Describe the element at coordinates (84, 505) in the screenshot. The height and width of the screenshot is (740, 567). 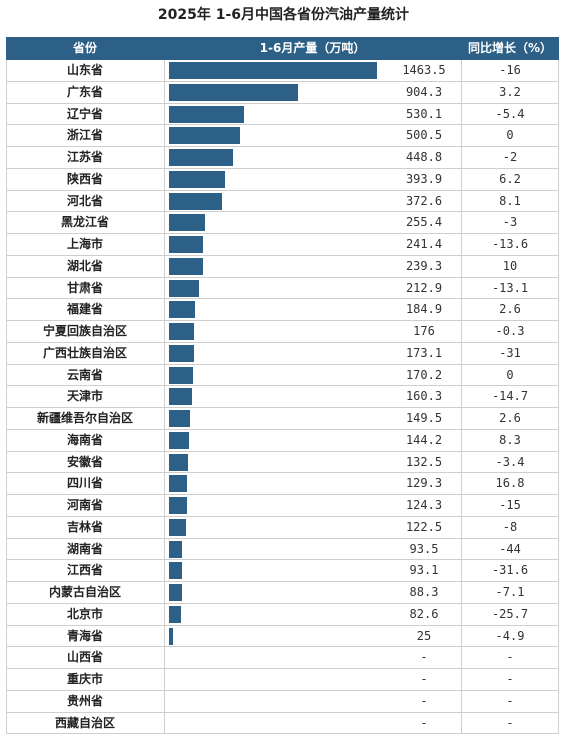
I see `province-label: 河南省` at that location.